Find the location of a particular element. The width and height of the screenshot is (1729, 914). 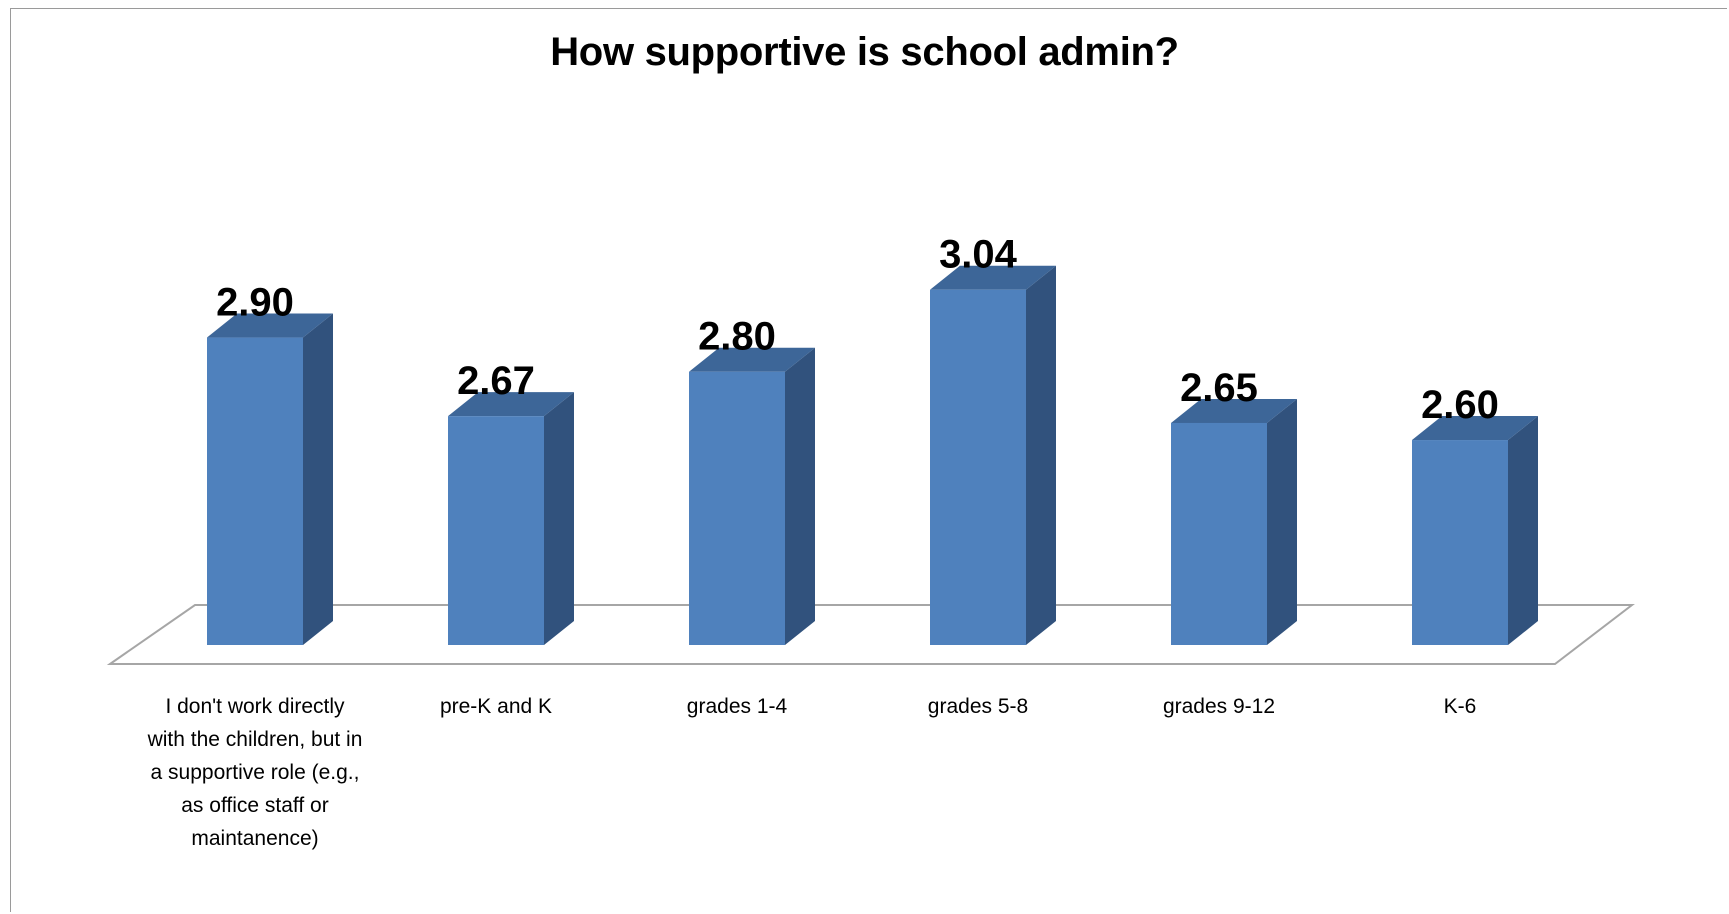

chart-floor is located at coordinates (870, 634).